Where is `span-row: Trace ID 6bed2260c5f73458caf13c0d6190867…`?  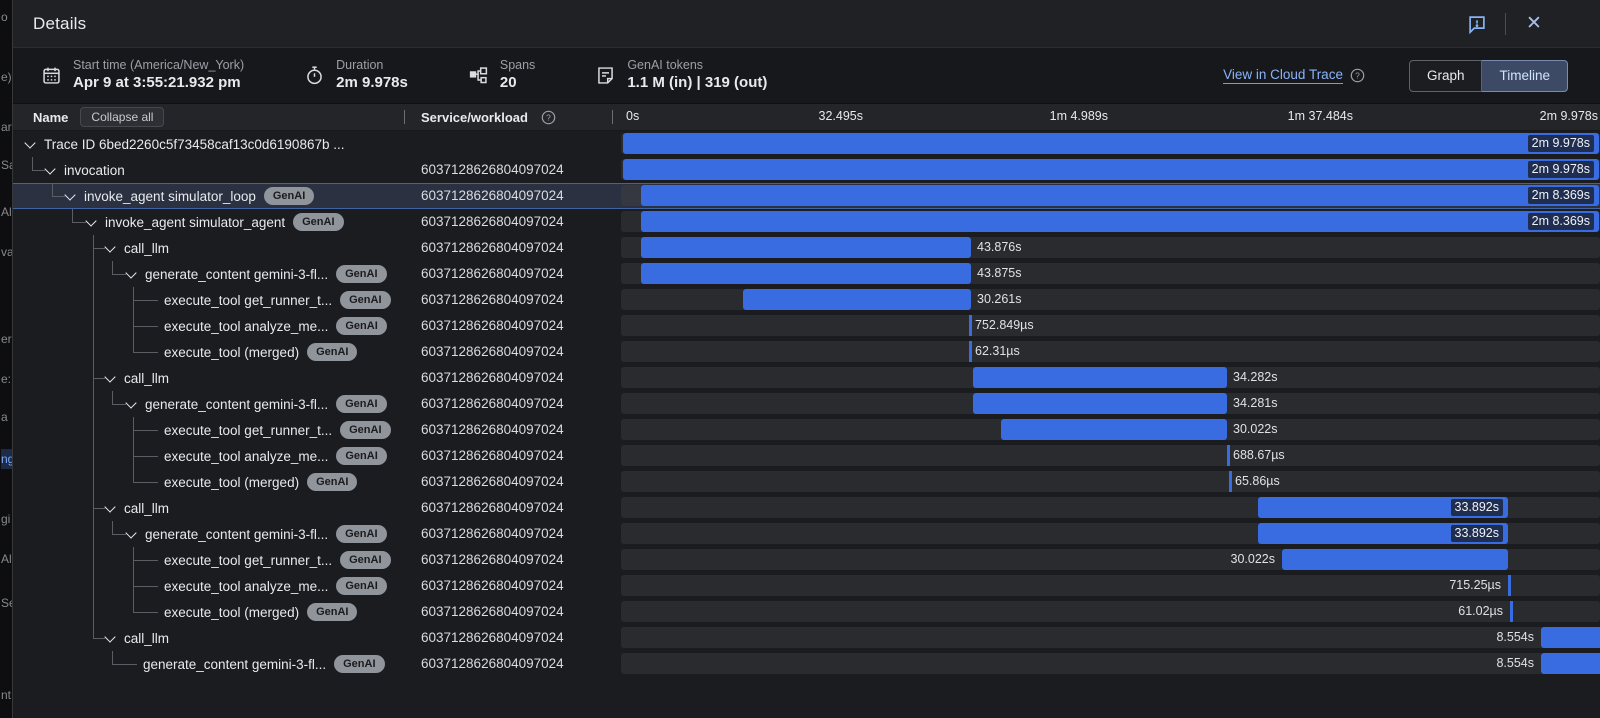 span-row: Trace ID 6bed2260c5f73458caf13c0d6190867… is located at coordinates (806, 144).